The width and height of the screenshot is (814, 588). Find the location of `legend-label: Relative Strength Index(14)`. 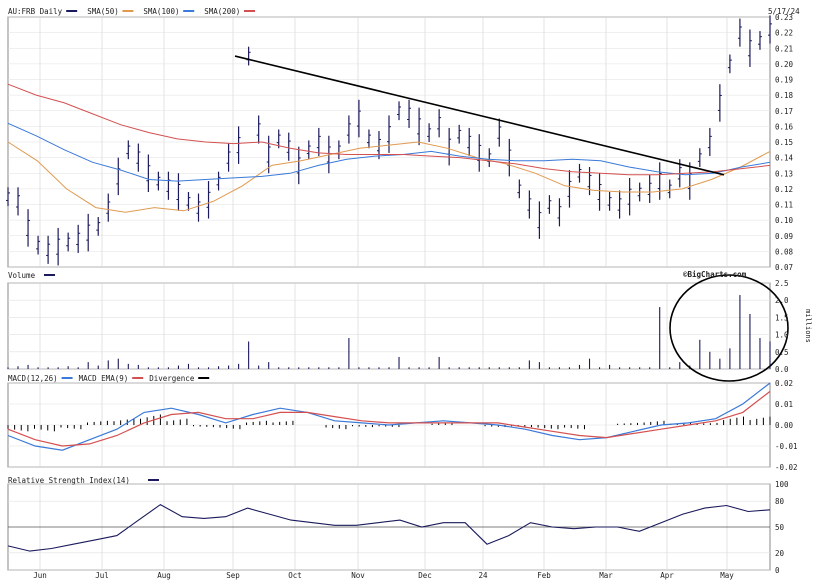

legend-label: Relative Strength Index(14) is located at coordinates (69, 480).